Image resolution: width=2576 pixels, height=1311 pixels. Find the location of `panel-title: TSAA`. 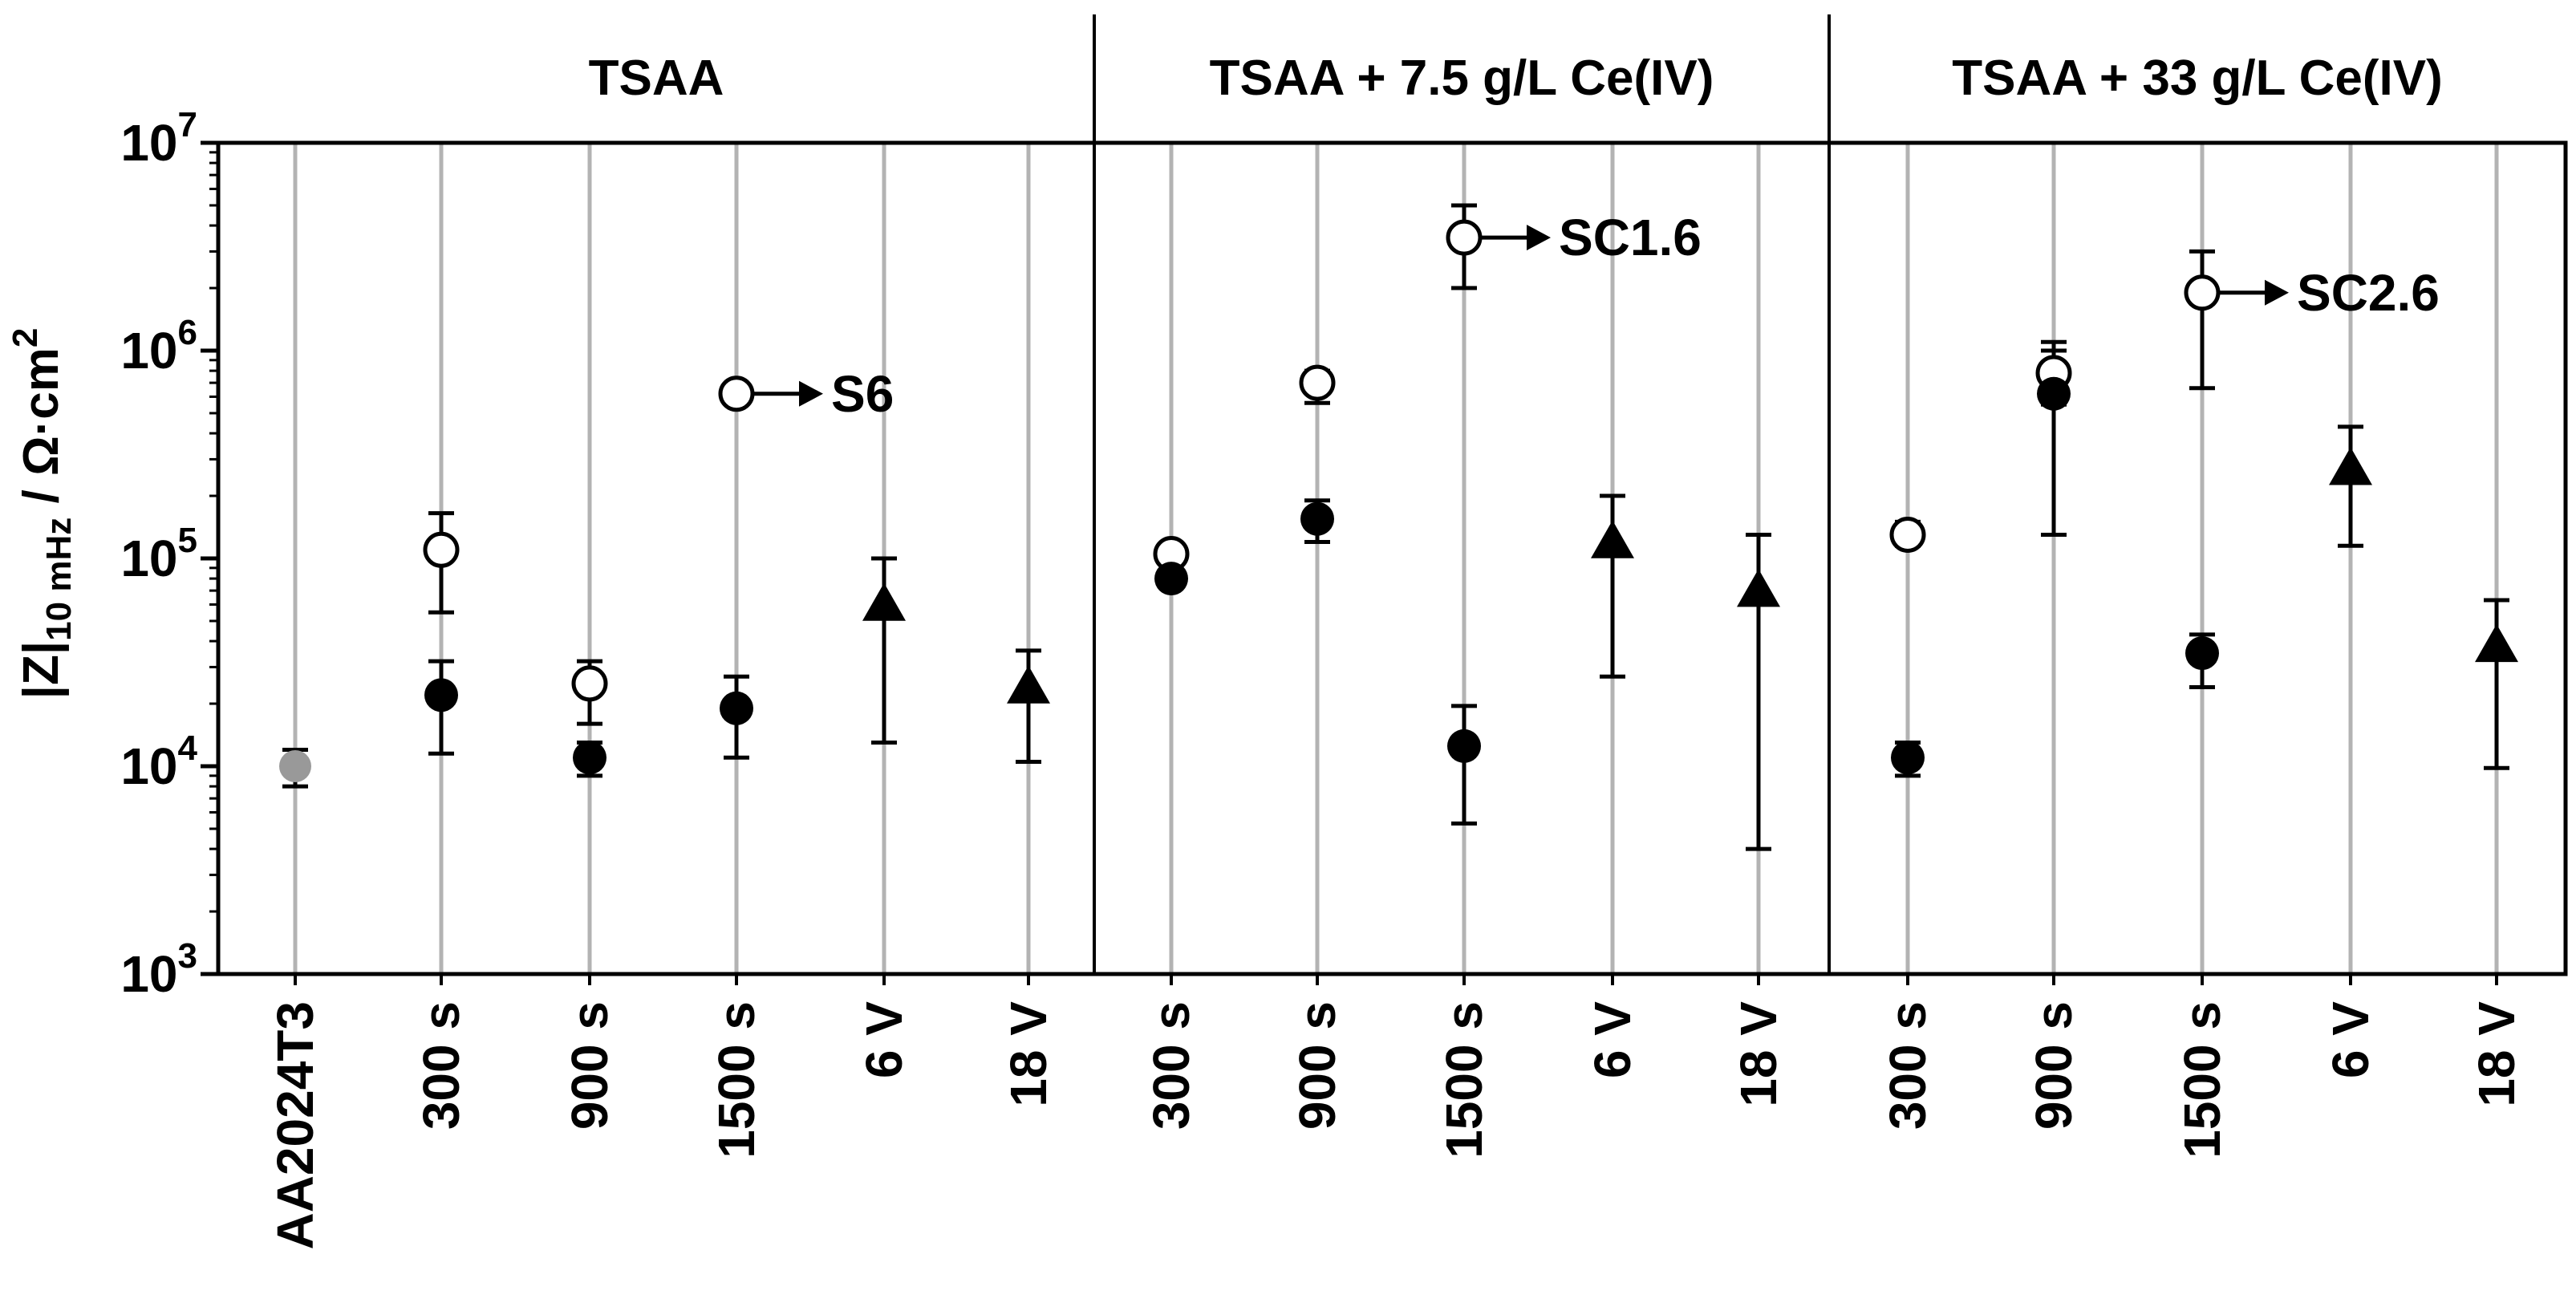

panel-title: TSAA is located at coordinates (656, 78).